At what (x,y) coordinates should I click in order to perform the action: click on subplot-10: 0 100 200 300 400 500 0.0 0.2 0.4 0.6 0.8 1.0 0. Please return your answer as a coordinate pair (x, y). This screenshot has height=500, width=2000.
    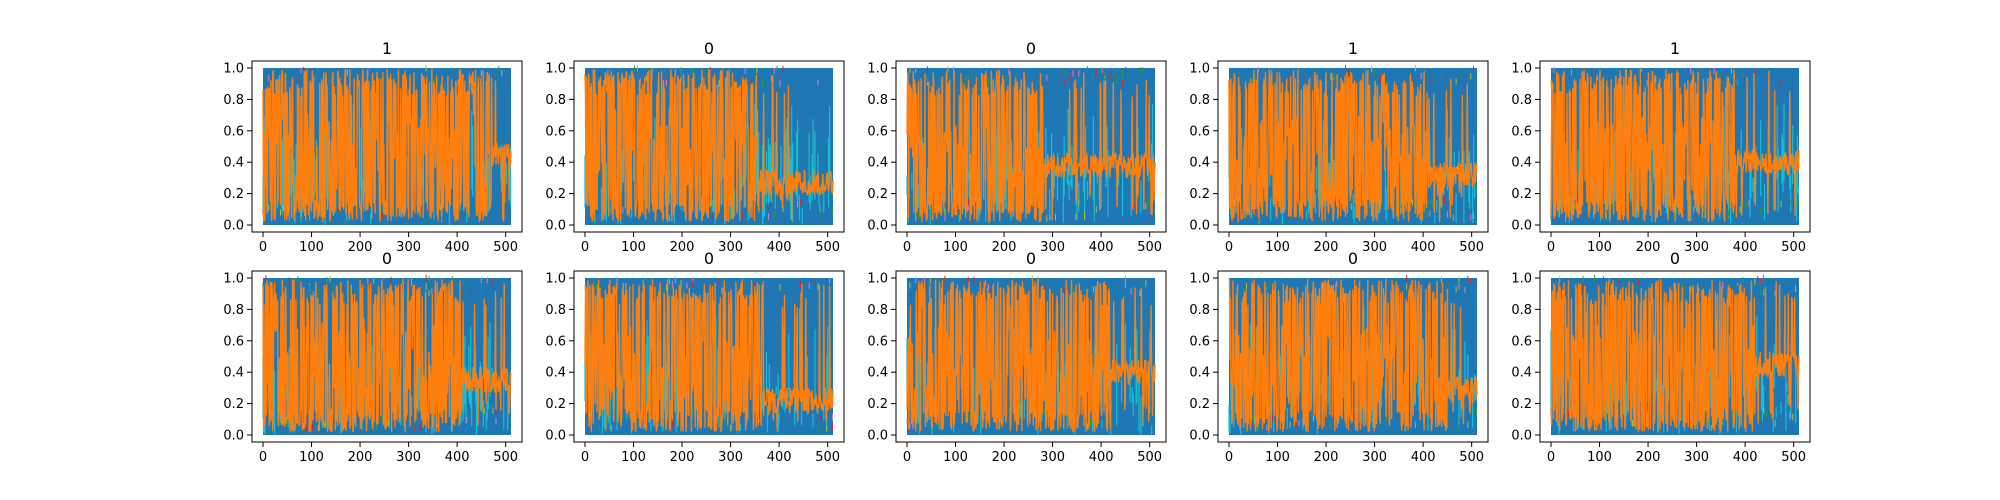
    Looking at the image, I should click on (1661, 357).